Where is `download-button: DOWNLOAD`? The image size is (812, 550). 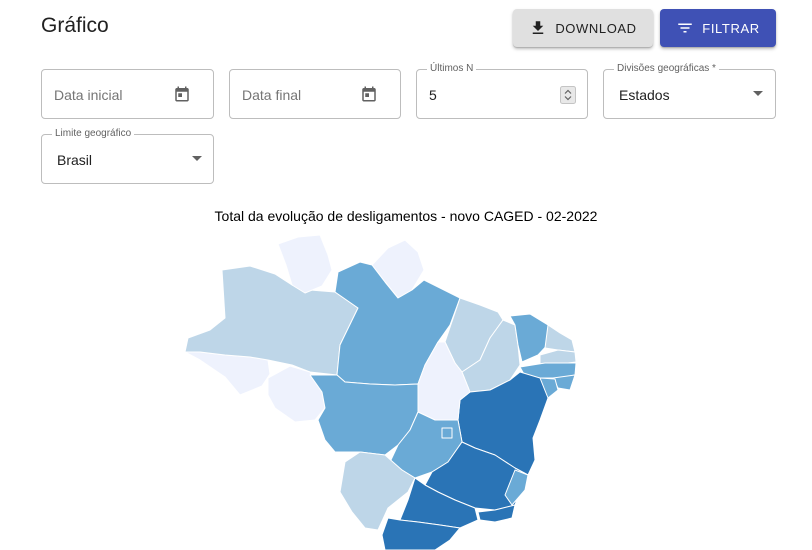
download-button: DOWNLOAD is located at coordinates (583, 28).